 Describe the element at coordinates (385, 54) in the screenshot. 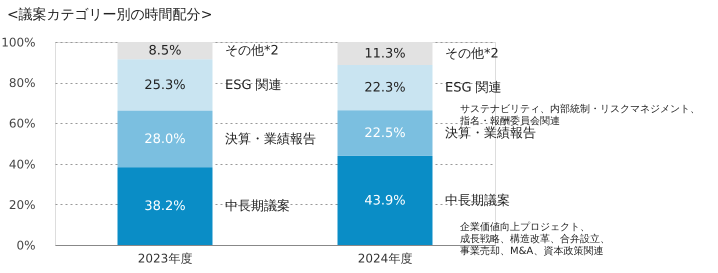

I see `data-label: 11.3%` at that location.